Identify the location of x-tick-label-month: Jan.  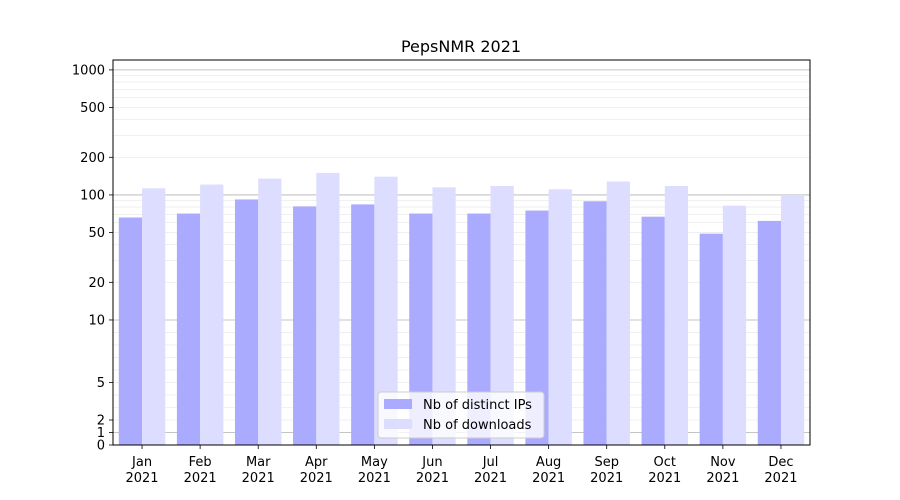
(141, 462).